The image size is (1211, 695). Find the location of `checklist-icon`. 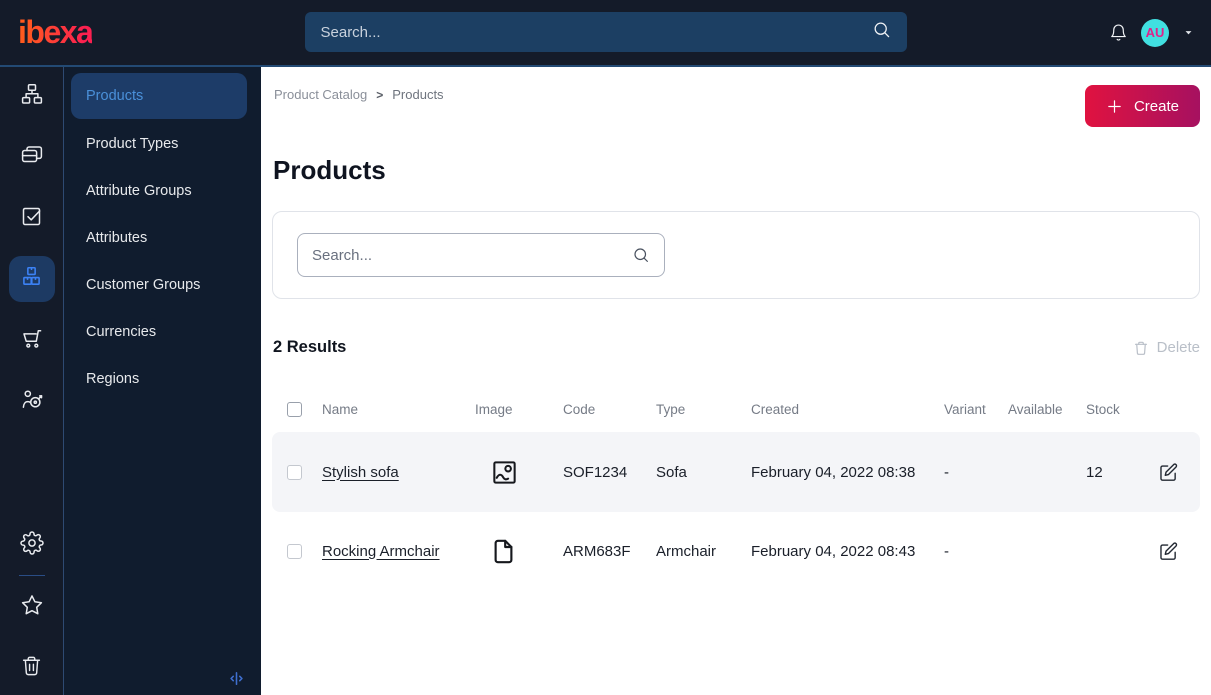

checklist-icon is located at coordinates (32, 218).